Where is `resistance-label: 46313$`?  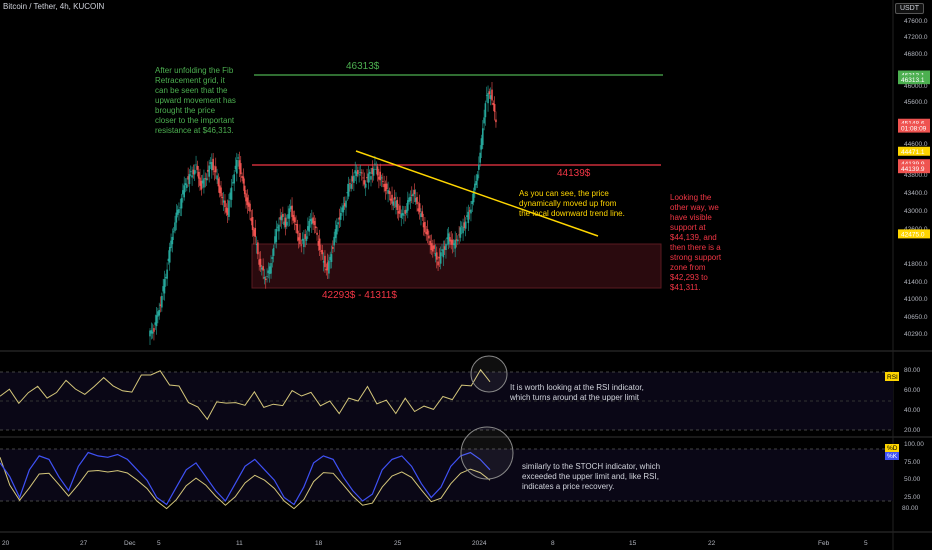
resistance-label: 46313$ is located at coordinates (363, 66).